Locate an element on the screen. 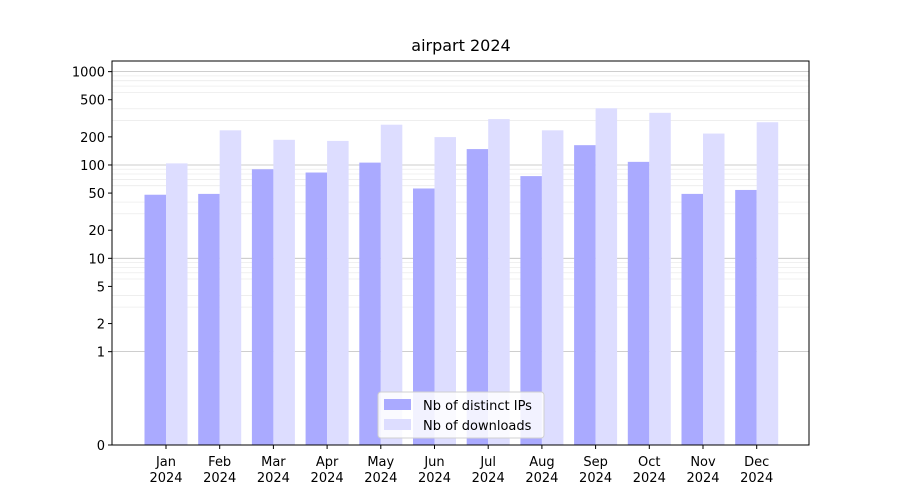 This screenshot has height=504, width=900. y-tick-label: 100 is located at coordinates (92, 166).